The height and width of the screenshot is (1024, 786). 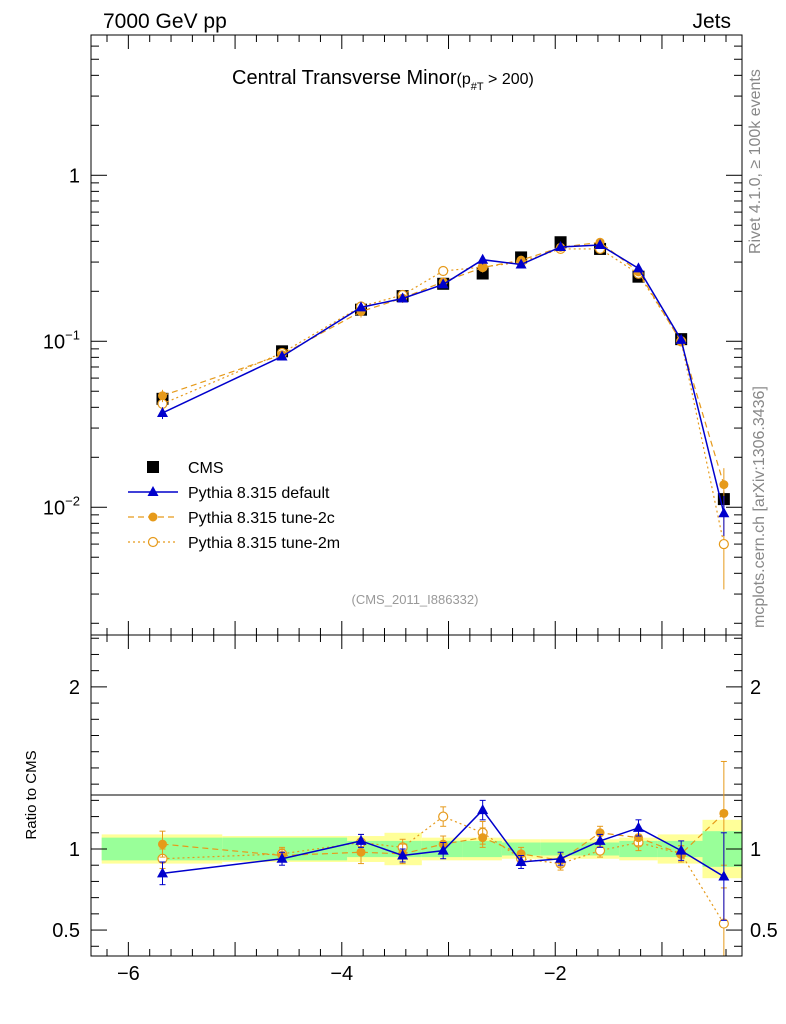 What do you see at coordinates (509, 79) in the screenshot?
I see `main-title-sub-tail: > 200)` at bounding box center [509, 79].